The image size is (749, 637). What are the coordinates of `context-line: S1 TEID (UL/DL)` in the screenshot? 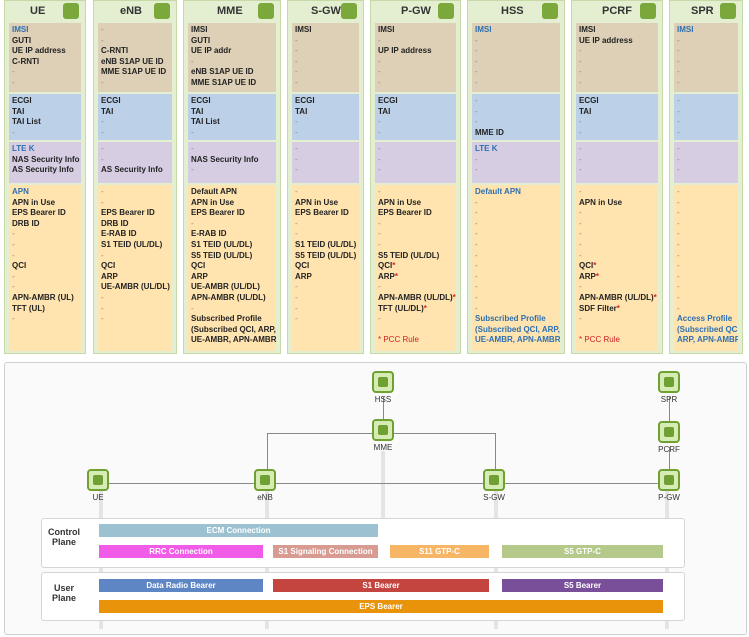 It's located at (326, 244).